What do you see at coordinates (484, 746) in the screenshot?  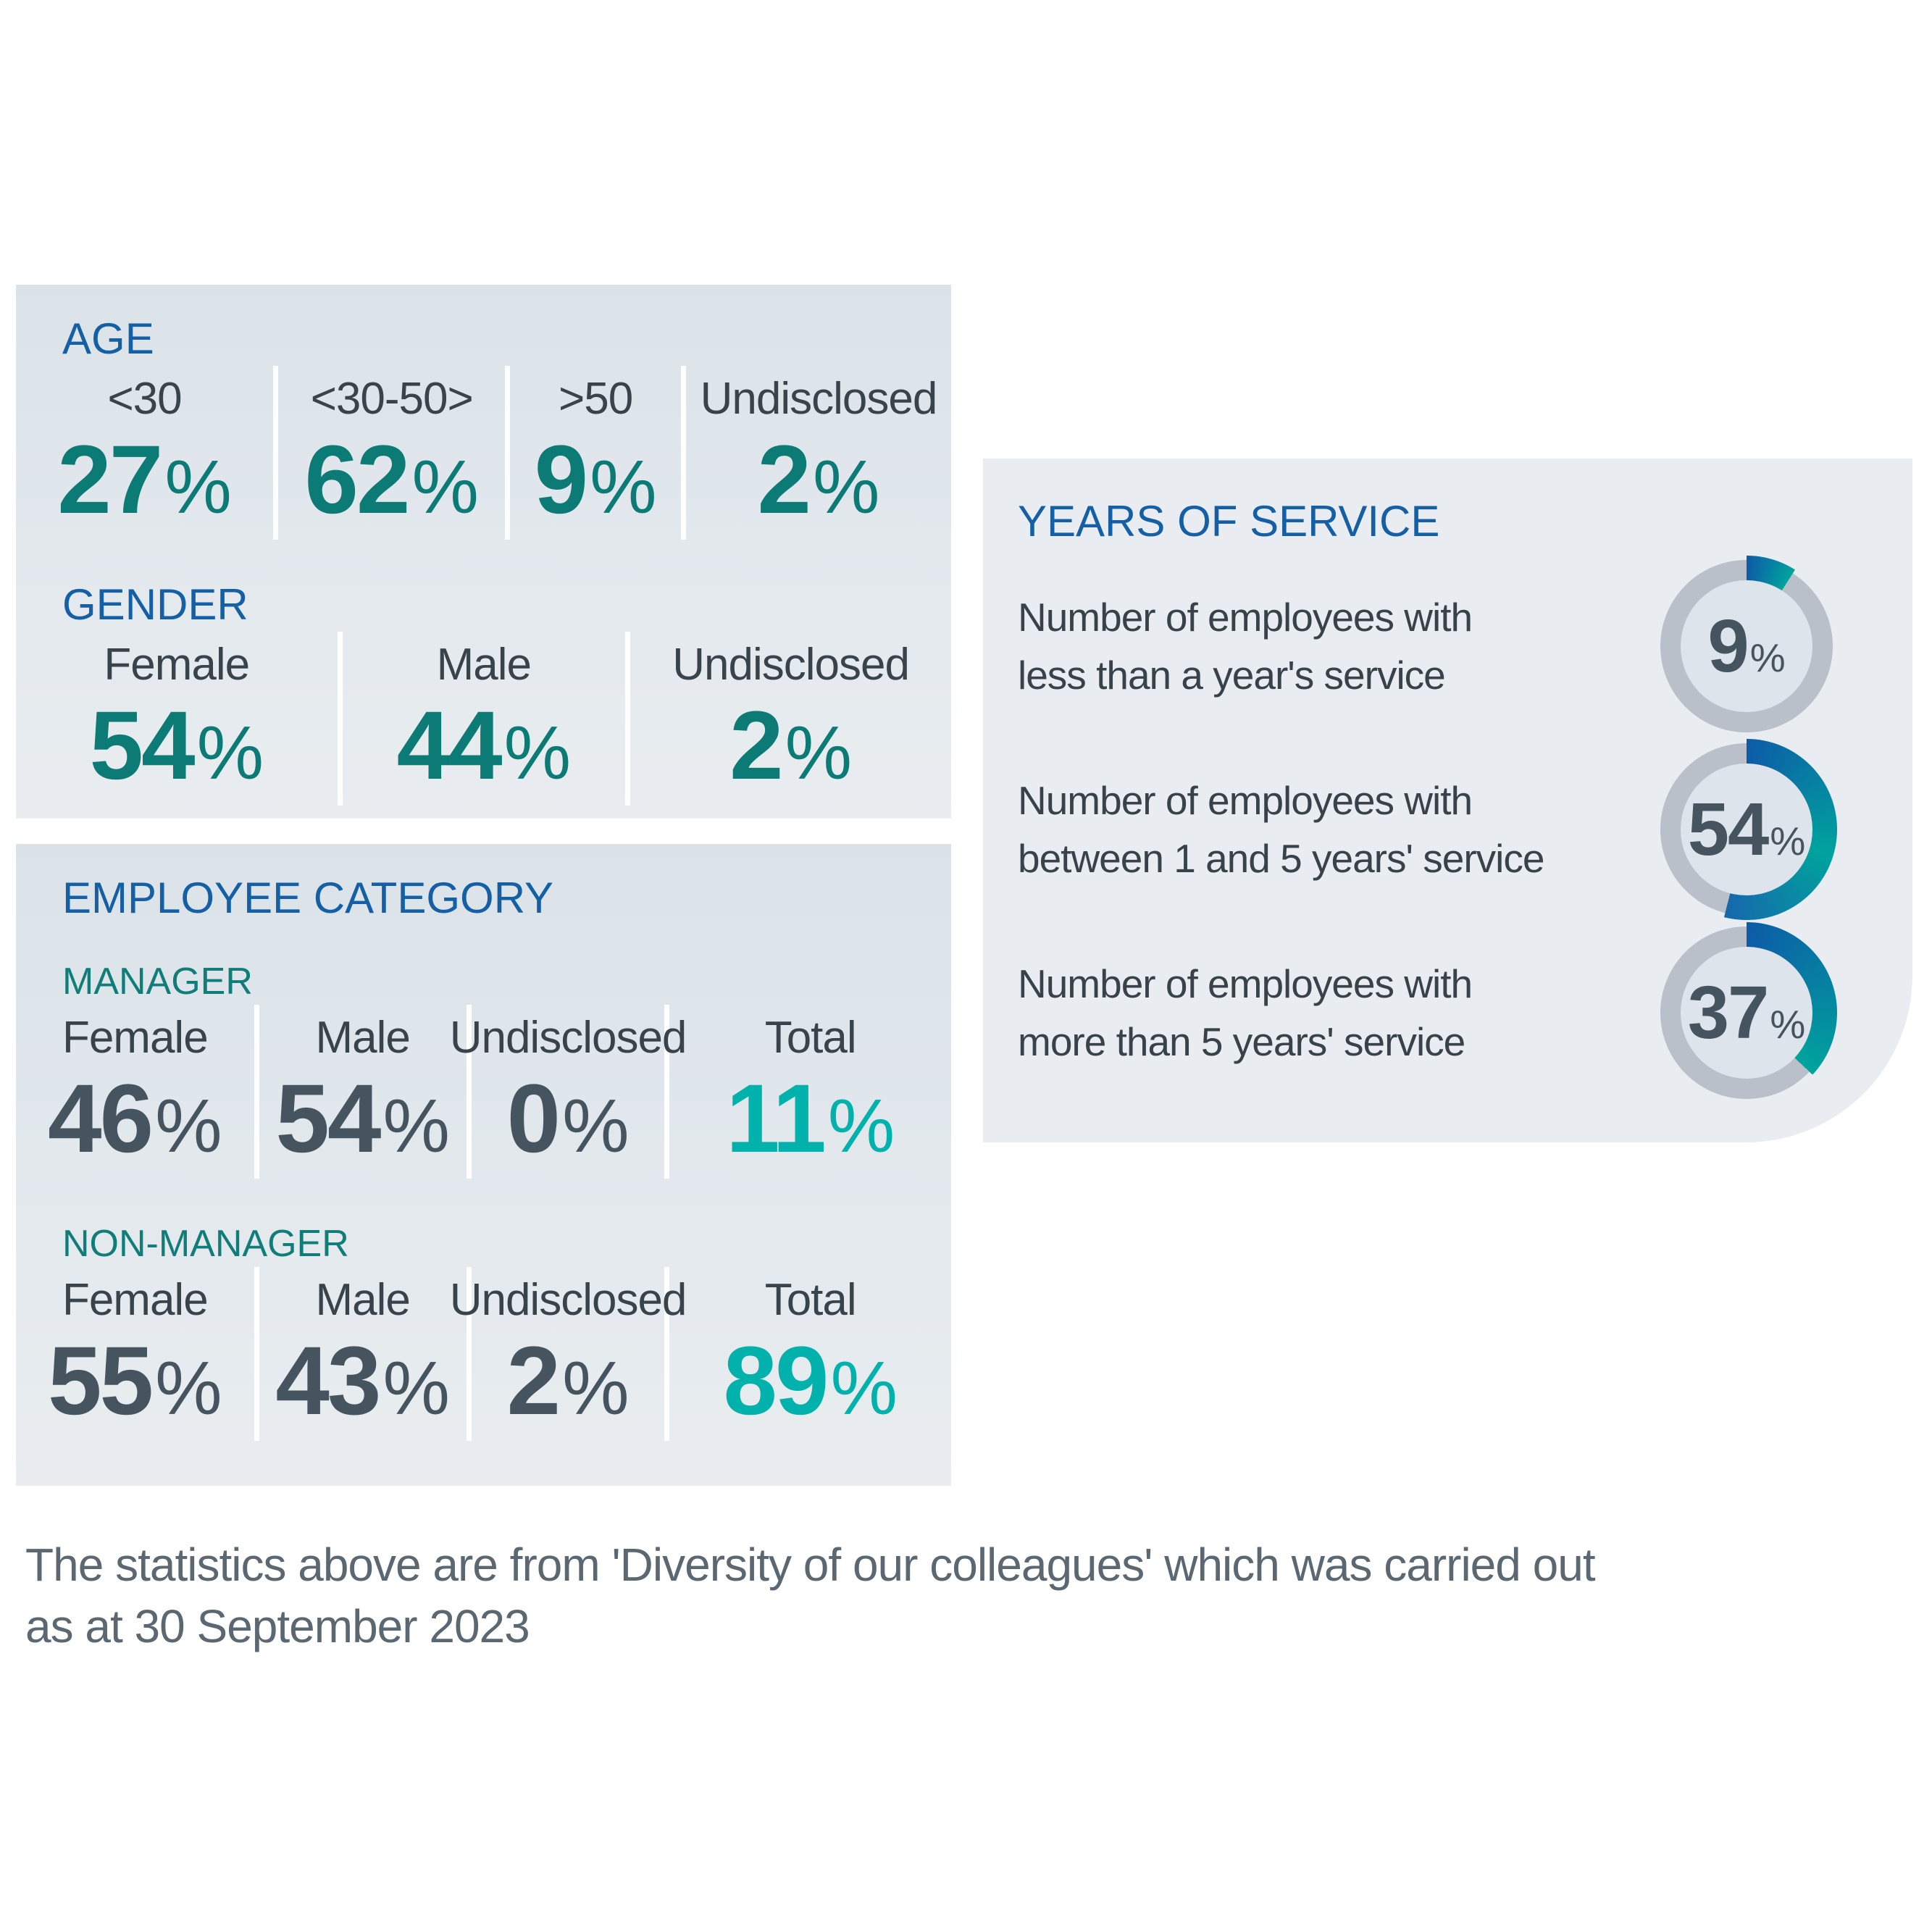 I see `stat-value: 44%` at bounding box center [484, 746].